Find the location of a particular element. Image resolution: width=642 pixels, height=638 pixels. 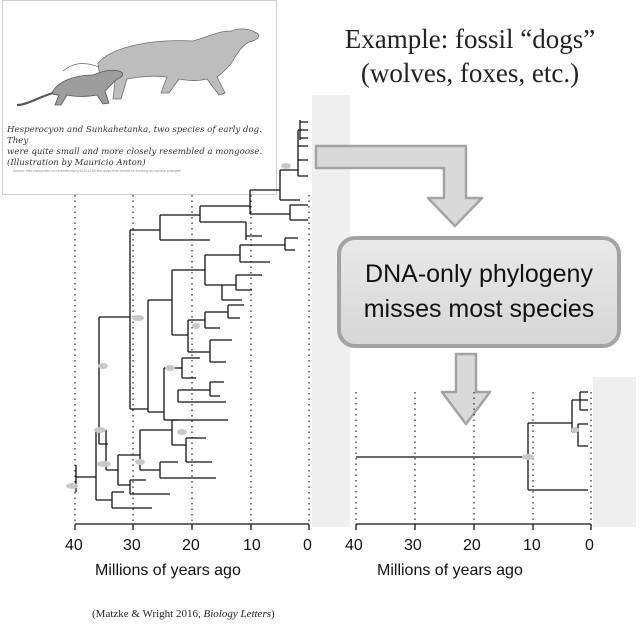

right-tick-label: 10 is located at coordinates (532, 545).